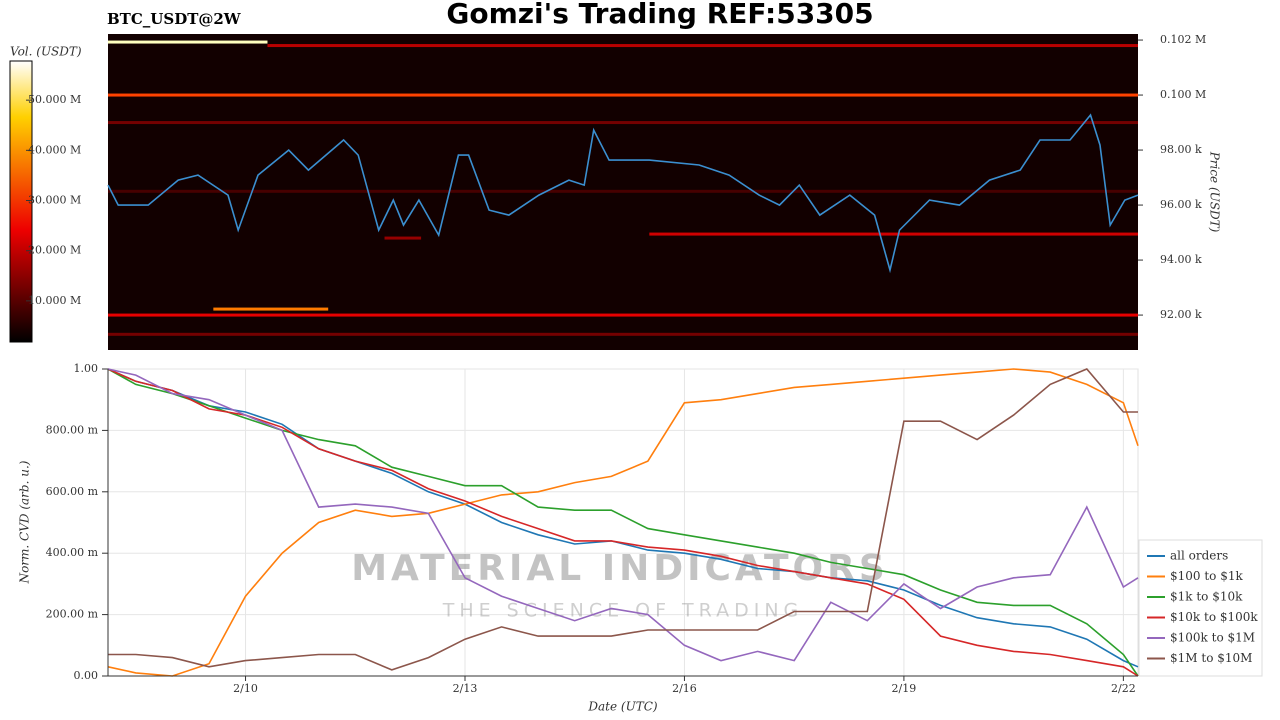  Describe the element at coordinates (659, 15) in the screenshot. I see `chart-title: Gomzi's Trading REF:53305` at that location.